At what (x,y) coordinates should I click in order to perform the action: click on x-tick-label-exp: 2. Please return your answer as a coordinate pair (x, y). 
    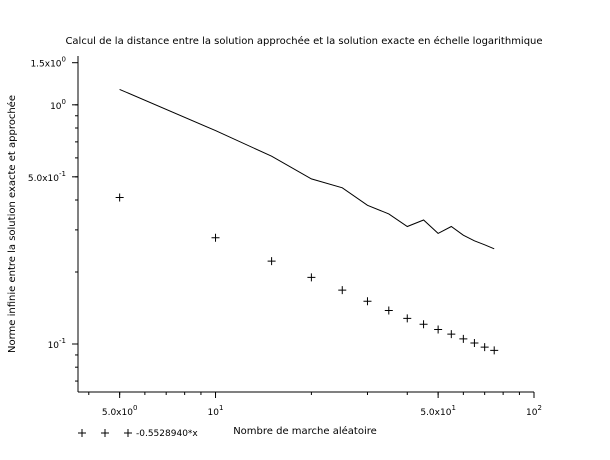
    Looking at the image, I should click on (539, 408).